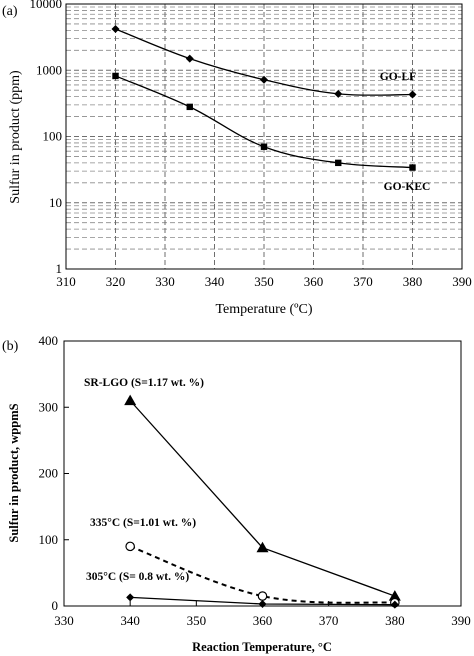 This screenshot has height=656, width=474. I want to click on panel-b-x-tick-label: 370, so click(329, 620).